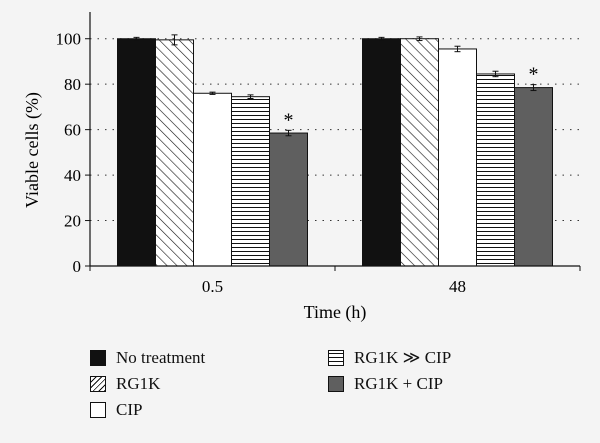 The height and width of the screenshot is (443, 600). Describe the element at coordinates (72, 130) in the screenshot. I see `y-tick-label: 60` at that location.